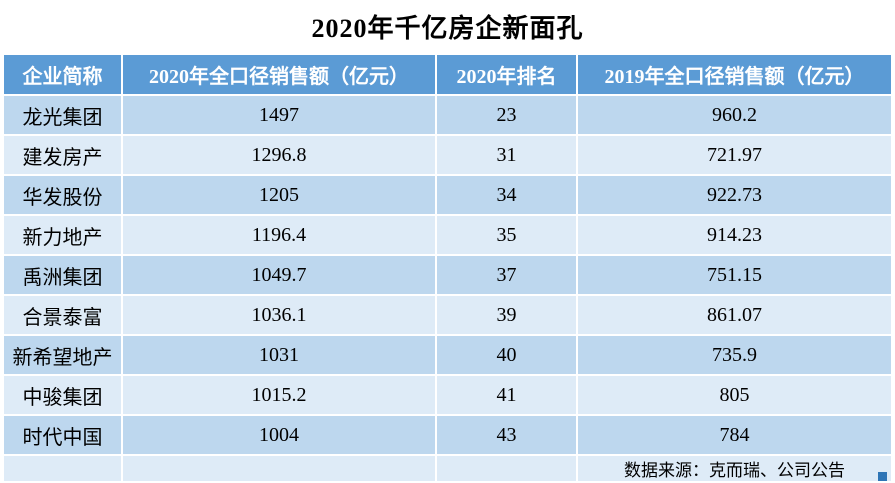 The width and height of the screenshot is (895, 483). I want to click on table-row: 新力地产 1196.4 35 914.23, so click(447, 235).